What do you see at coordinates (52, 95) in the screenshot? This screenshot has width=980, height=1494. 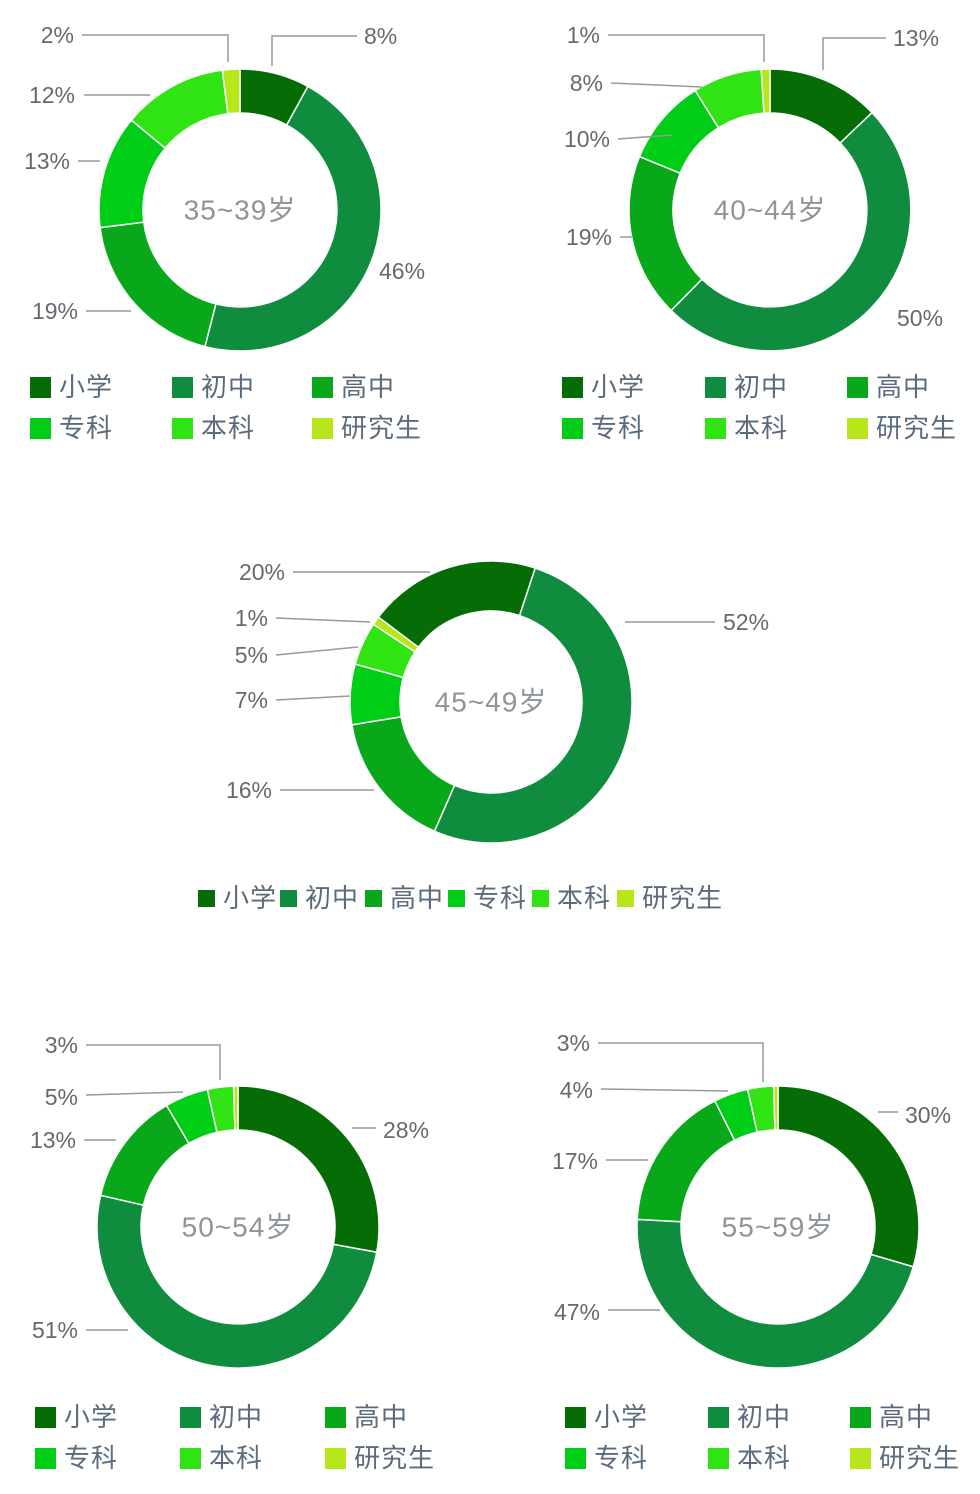 I see `percent-label-本科: 12%` at bounding box center [52, 95].